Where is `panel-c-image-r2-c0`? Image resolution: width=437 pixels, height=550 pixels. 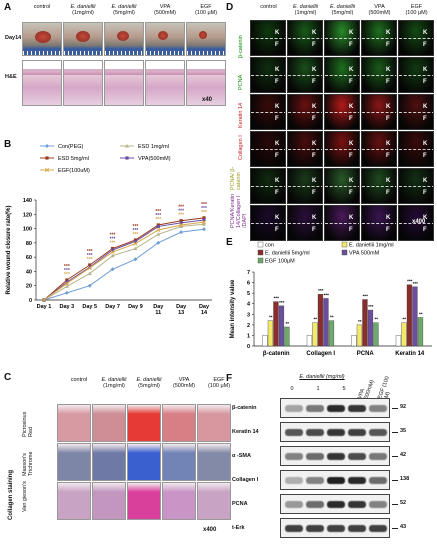 panel-c-image-r2-c0 is located at coordinates (74, 501).